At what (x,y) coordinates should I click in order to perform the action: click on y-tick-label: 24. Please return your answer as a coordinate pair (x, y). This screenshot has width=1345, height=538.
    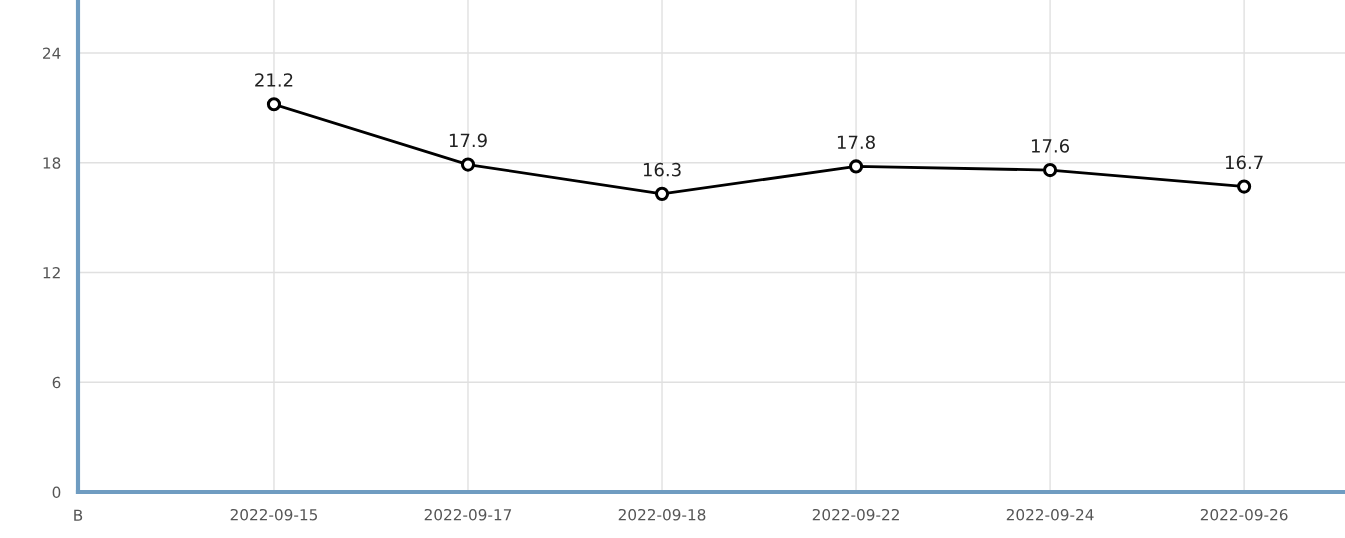
    Looking at the image, I should click on (52, 53).